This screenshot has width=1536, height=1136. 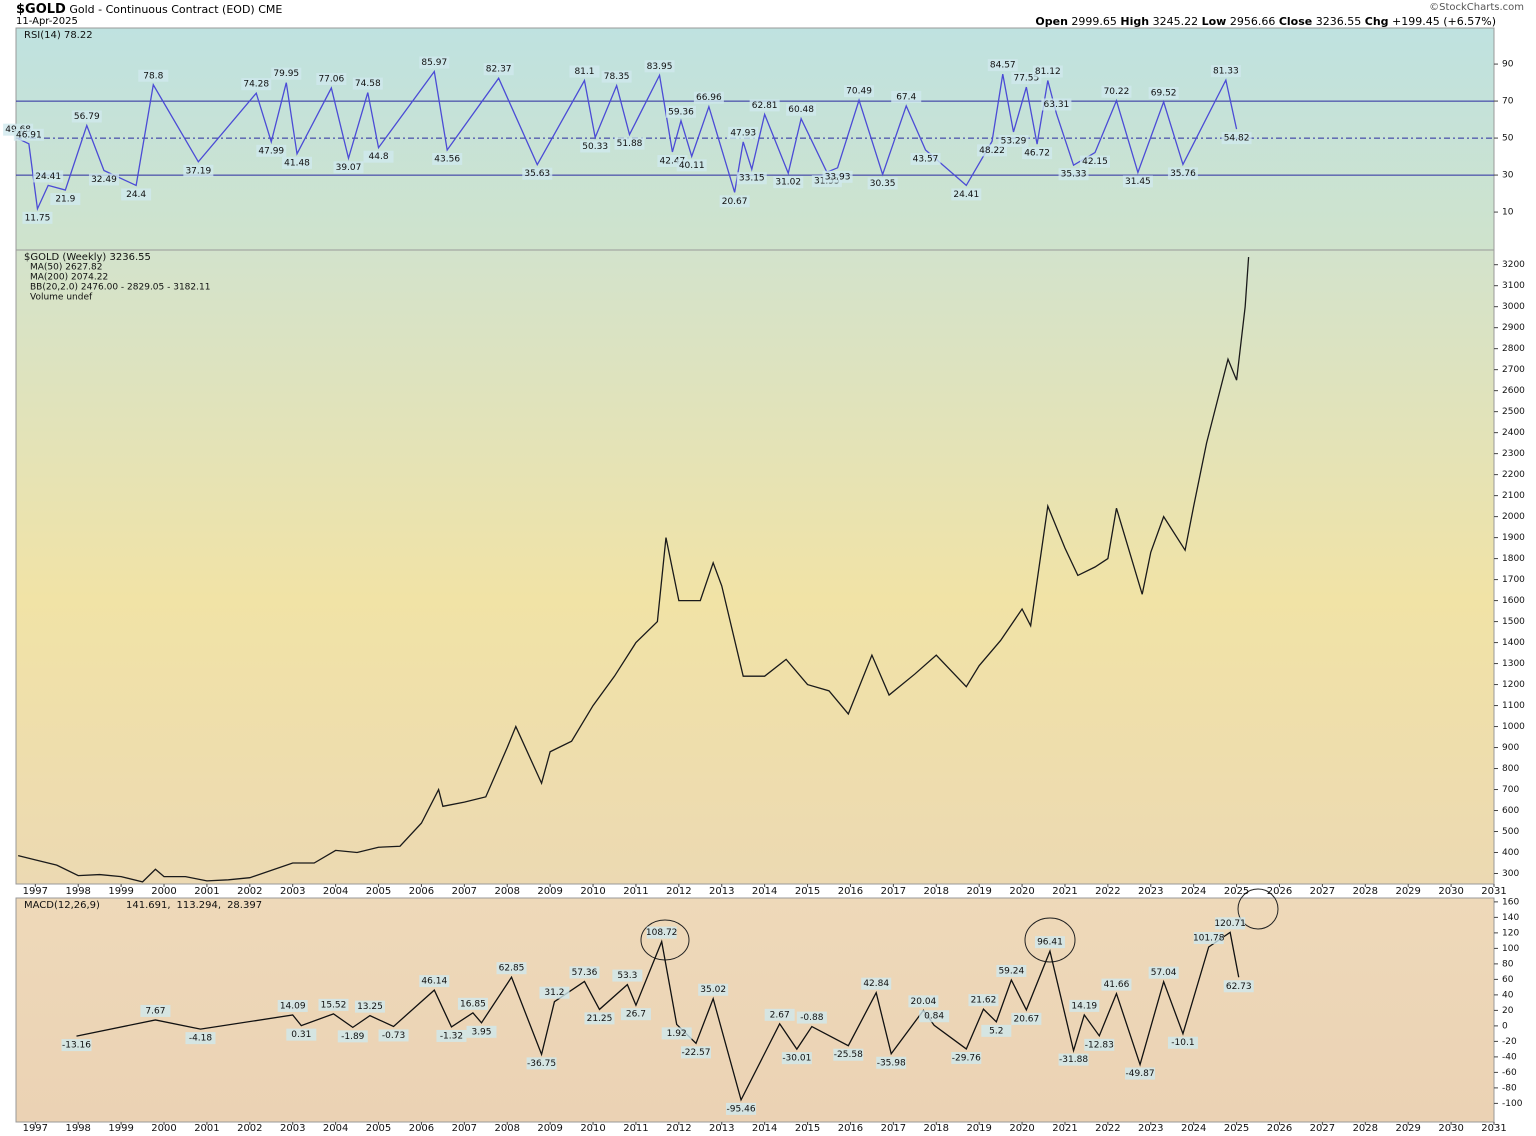 I want to click on data-label: 82.37, so click(x=499, y=70).